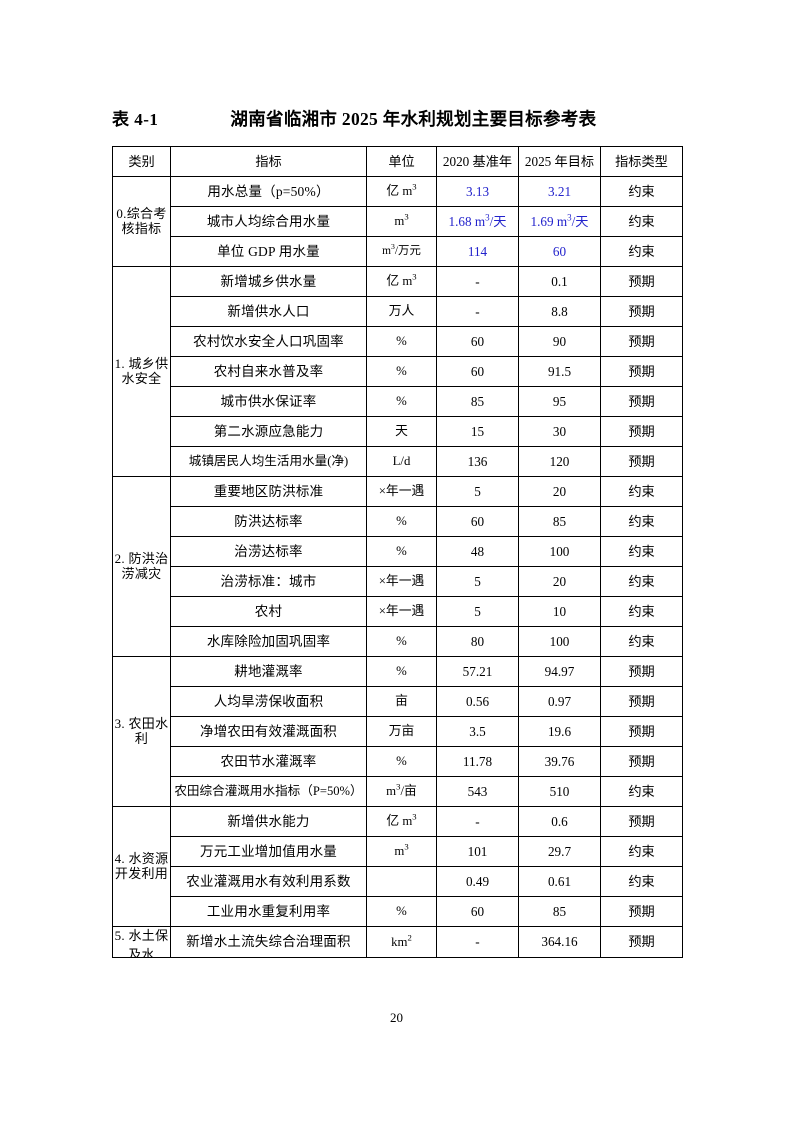 The height and width of the screenshot is (1122, 793). Describe the element at coordinates (559, 881) in the screenshot. I see `target-value-cell: 0.61` at that location.